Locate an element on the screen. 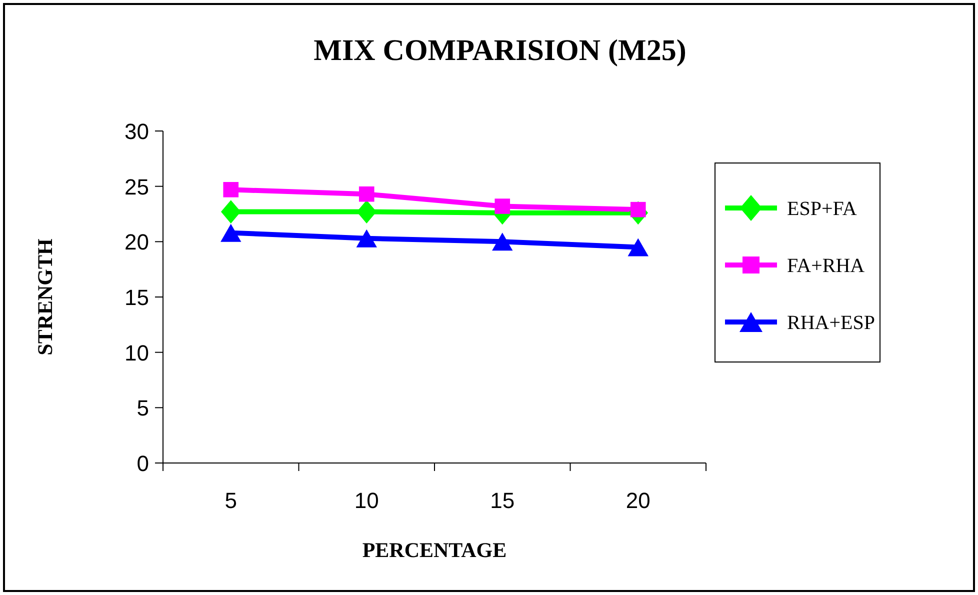 The image size is (978, 595). y-tick-label: 30 is located at coordinates (136, 131).